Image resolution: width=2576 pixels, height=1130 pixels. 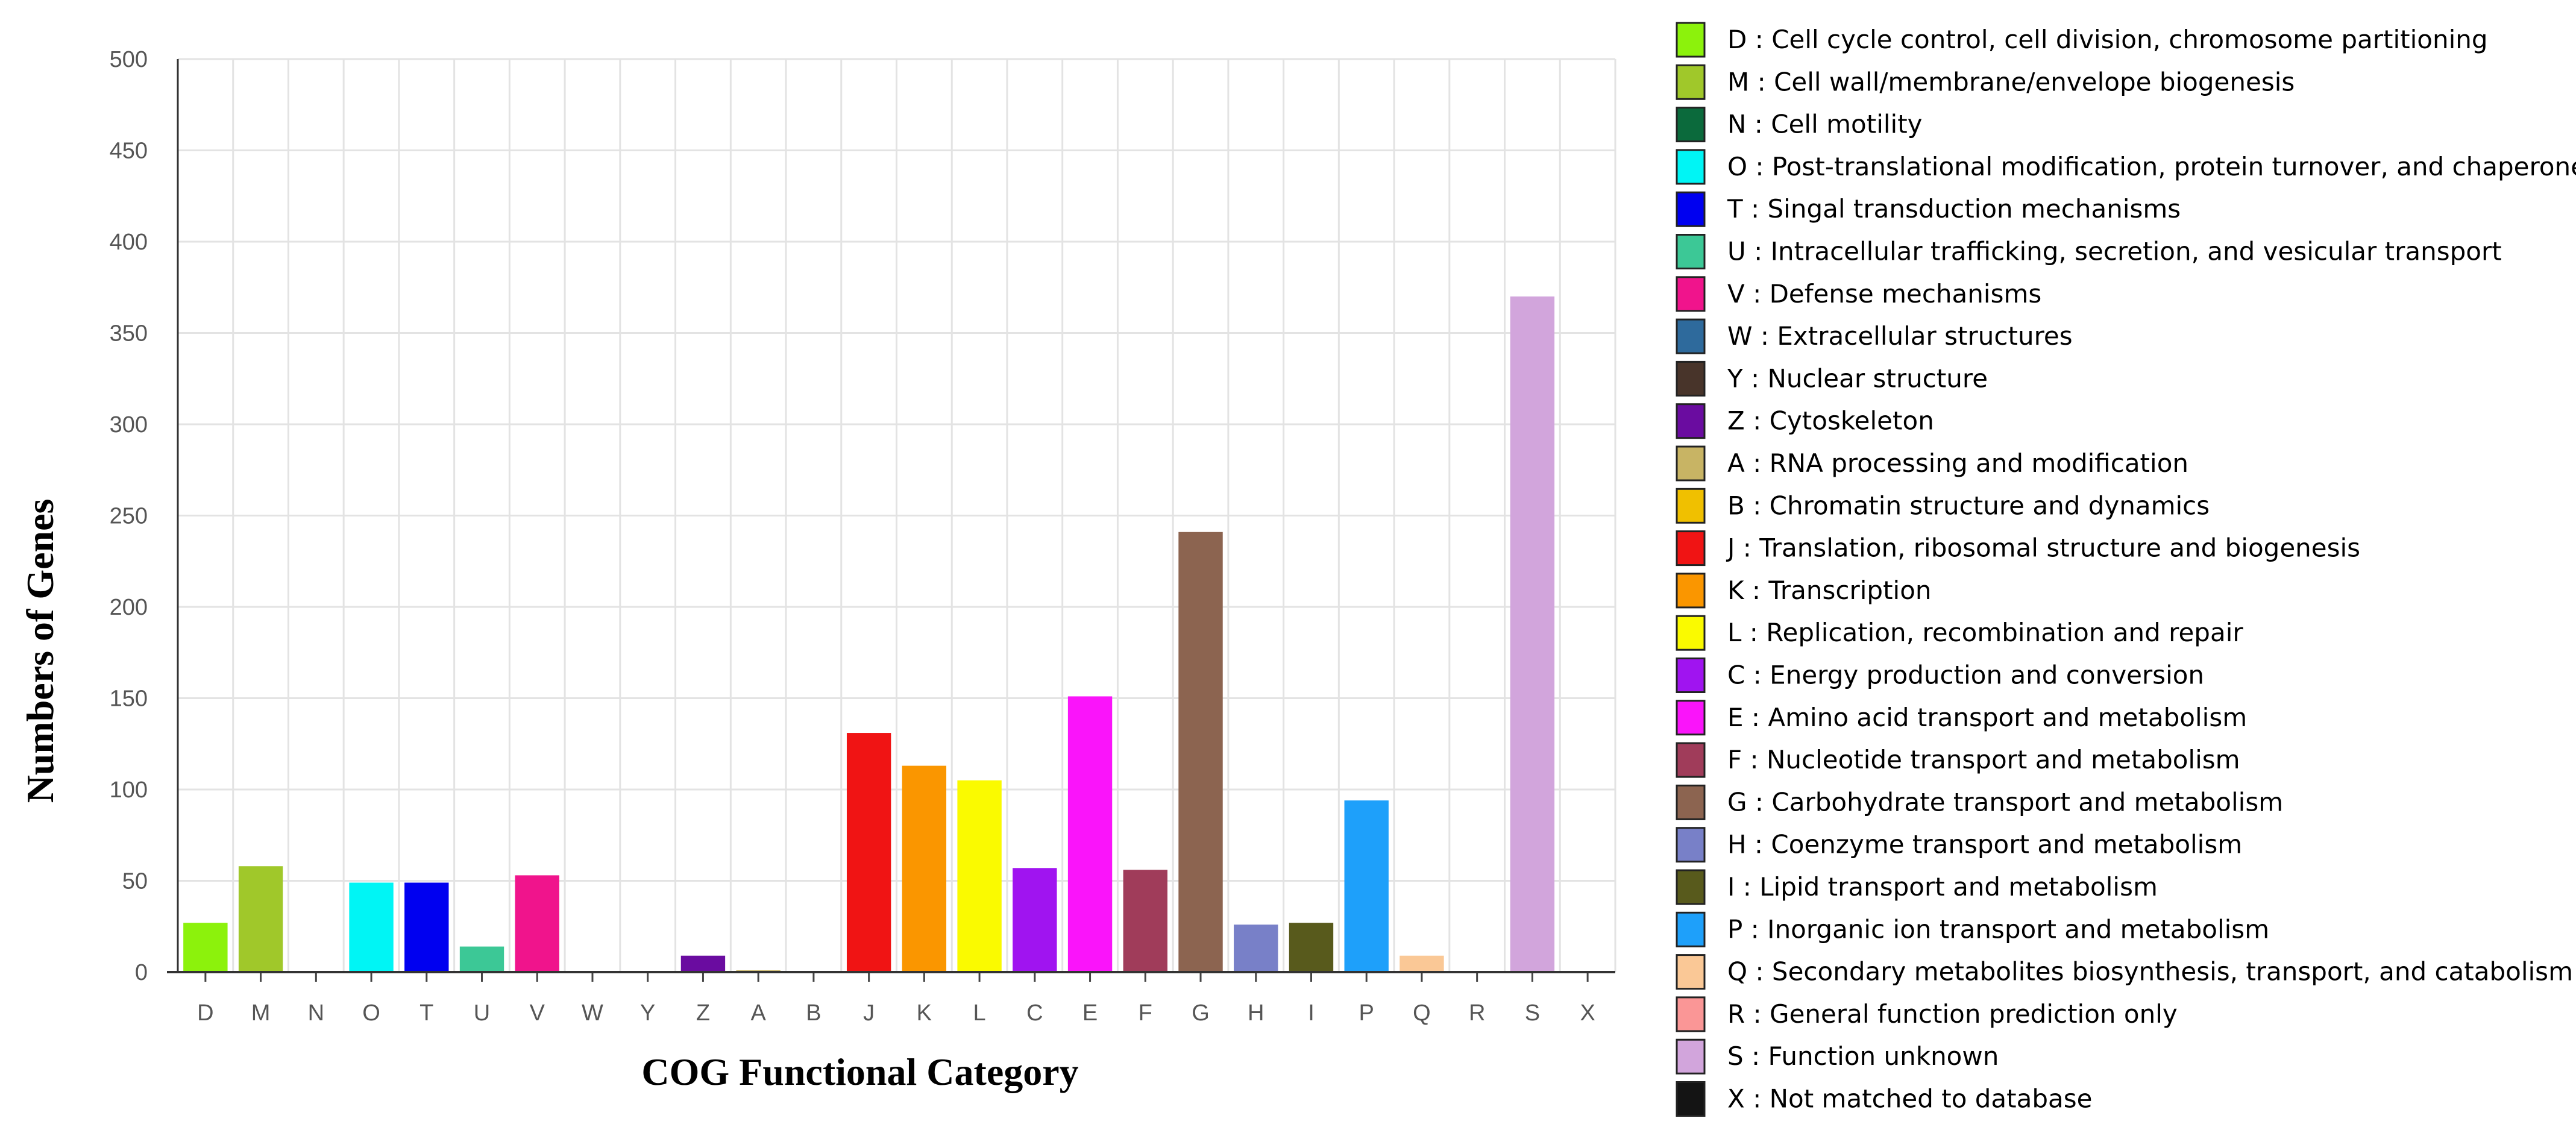 I want to click on x-tick-label-D: D, so click(x=205, y=1013).